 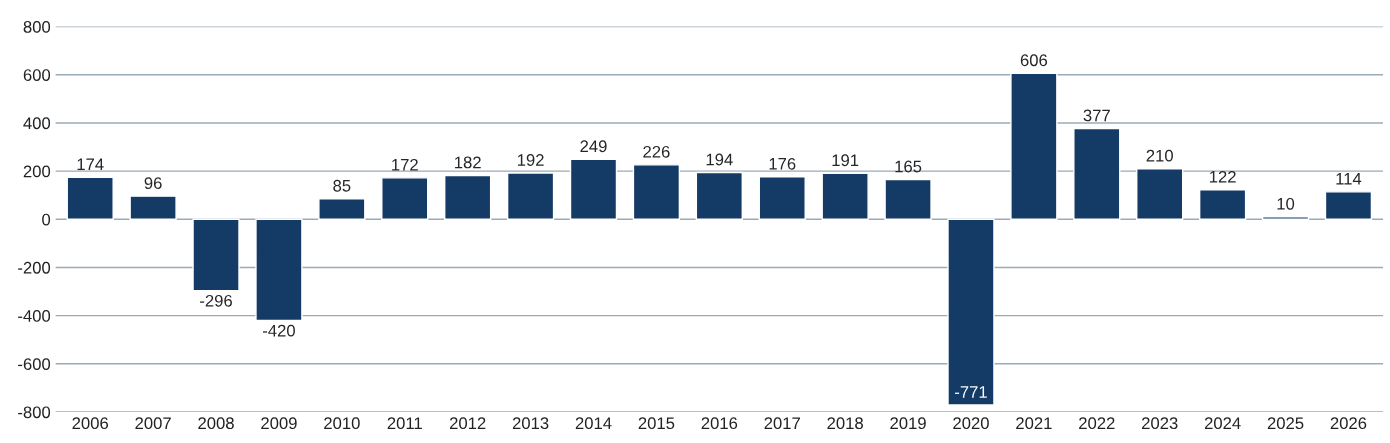 What do you see at coordinates (530, 423) in the screenshot?
I see `x-tick-label: 2013` at bounding box center [530, 423].